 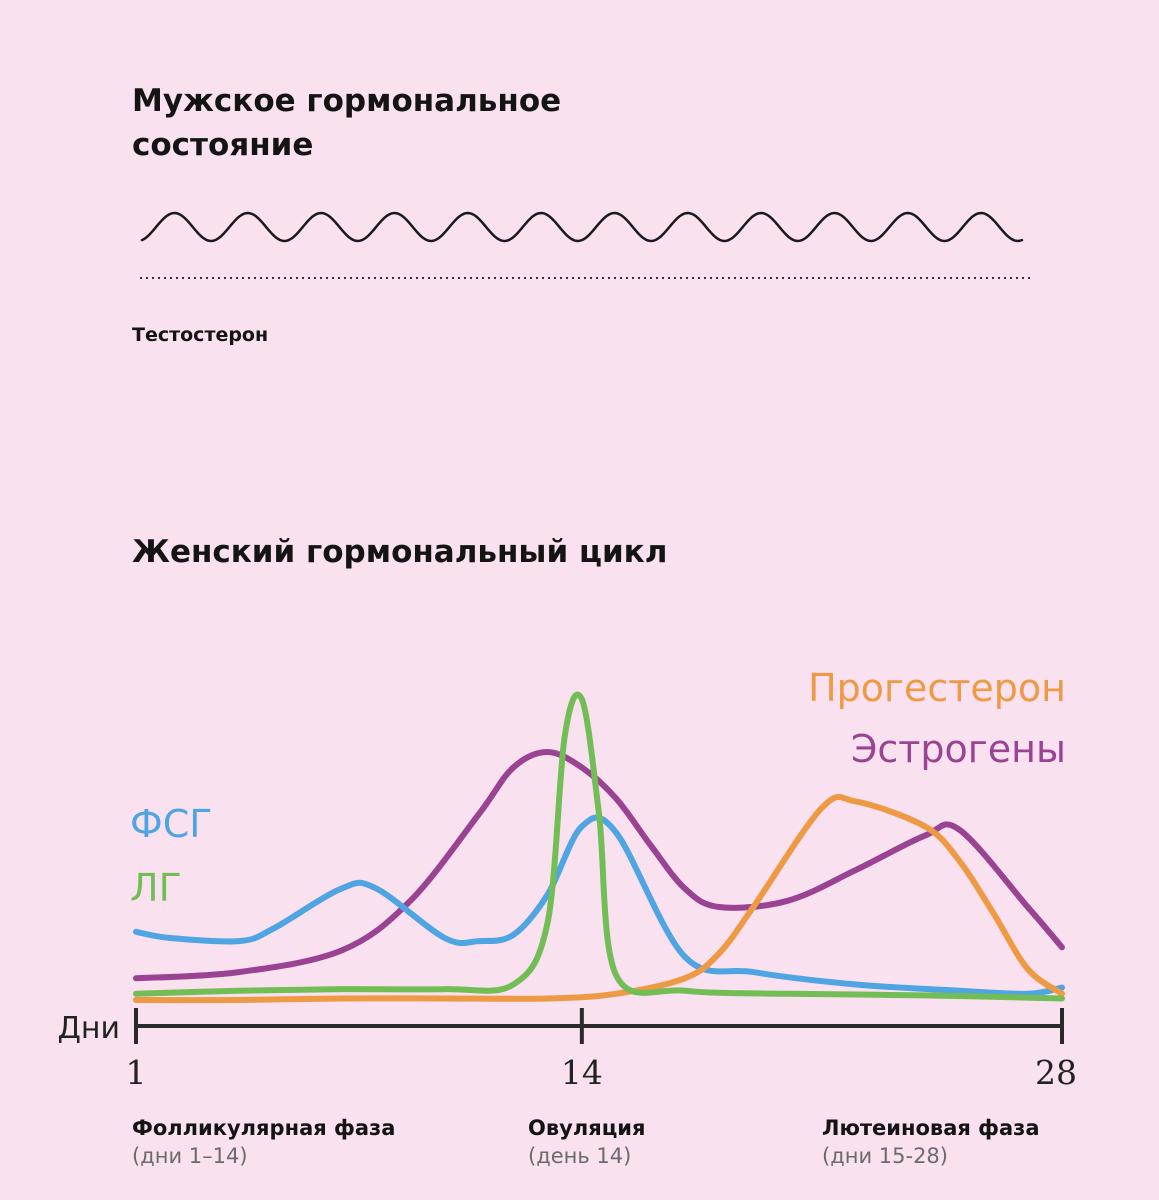 I want to click on tick-layer: 1 14 28, so click(x=601, y=1050).